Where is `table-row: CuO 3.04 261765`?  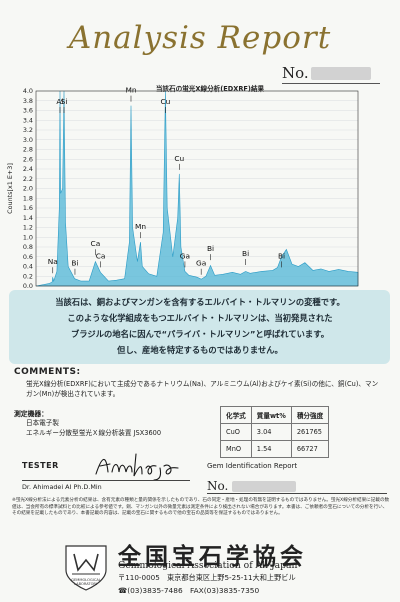 table-row: CuO 3.04 261765 is located at coordinates (275, 432).